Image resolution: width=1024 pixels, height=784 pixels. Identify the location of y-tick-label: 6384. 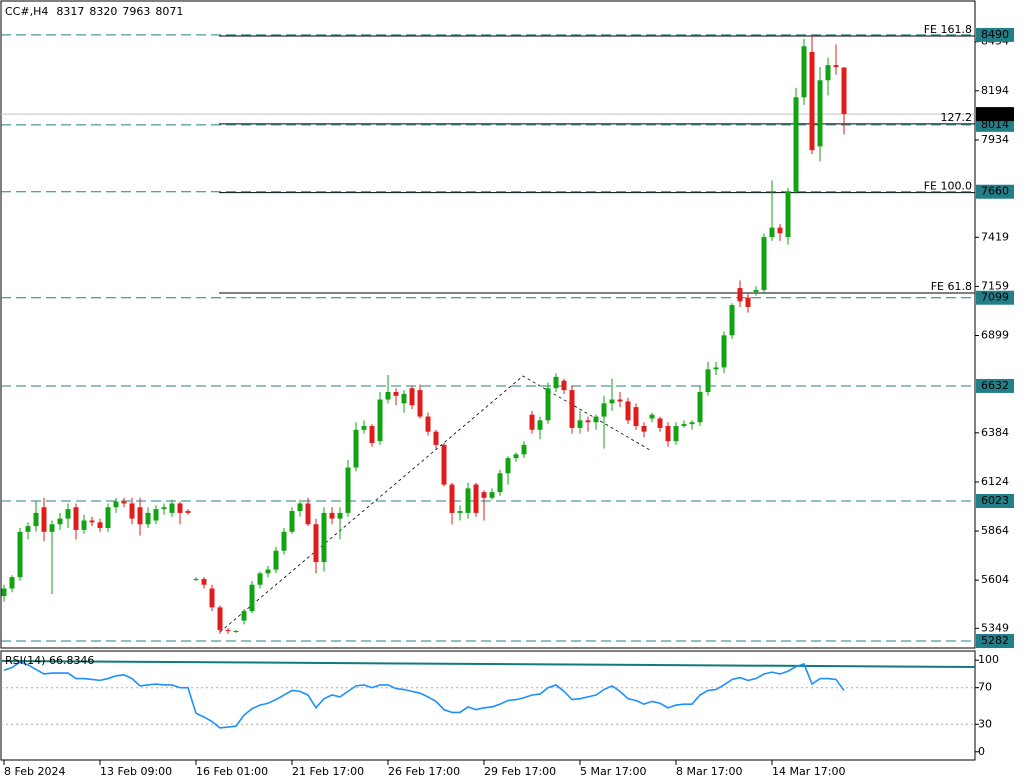
(995, 432).